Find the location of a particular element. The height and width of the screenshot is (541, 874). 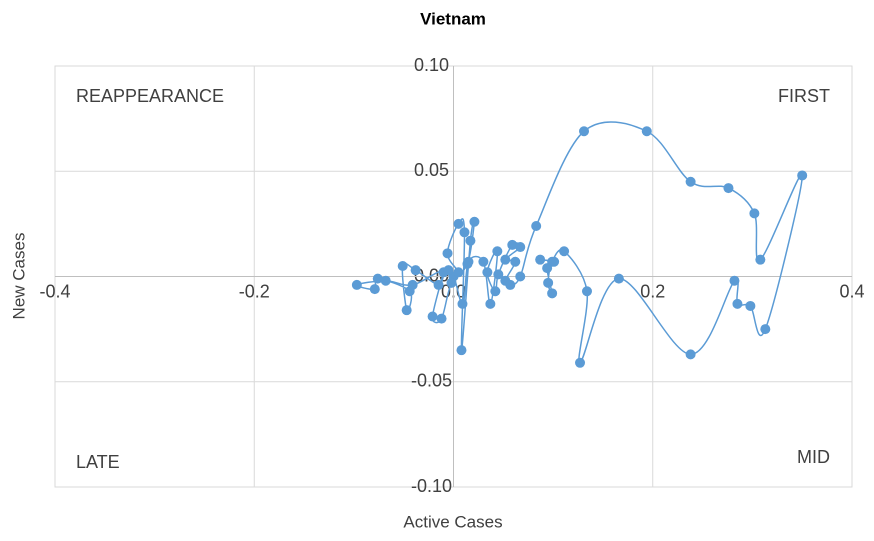

y-tick-label: -0.10 is located at coordinates (431, 486).